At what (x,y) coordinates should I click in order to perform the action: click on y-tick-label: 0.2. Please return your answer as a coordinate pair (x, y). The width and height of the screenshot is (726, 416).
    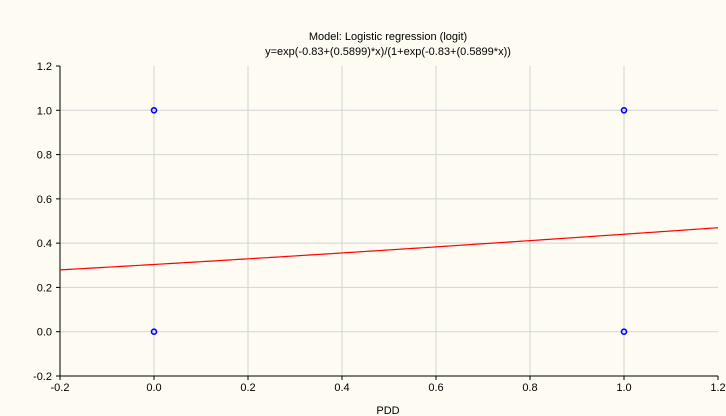
    Looking at the image, I should click on (44, 288).